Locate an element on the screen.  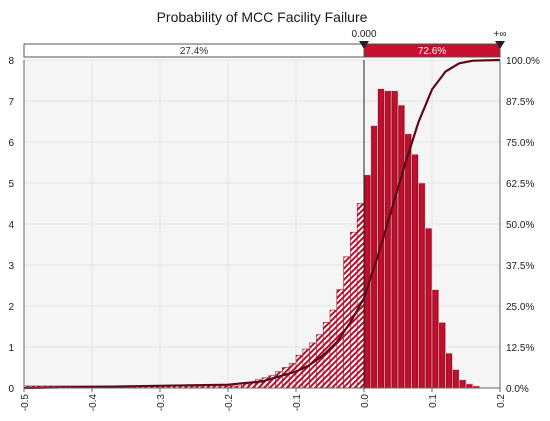
band-end-marker is located at coordinates (500, 45).